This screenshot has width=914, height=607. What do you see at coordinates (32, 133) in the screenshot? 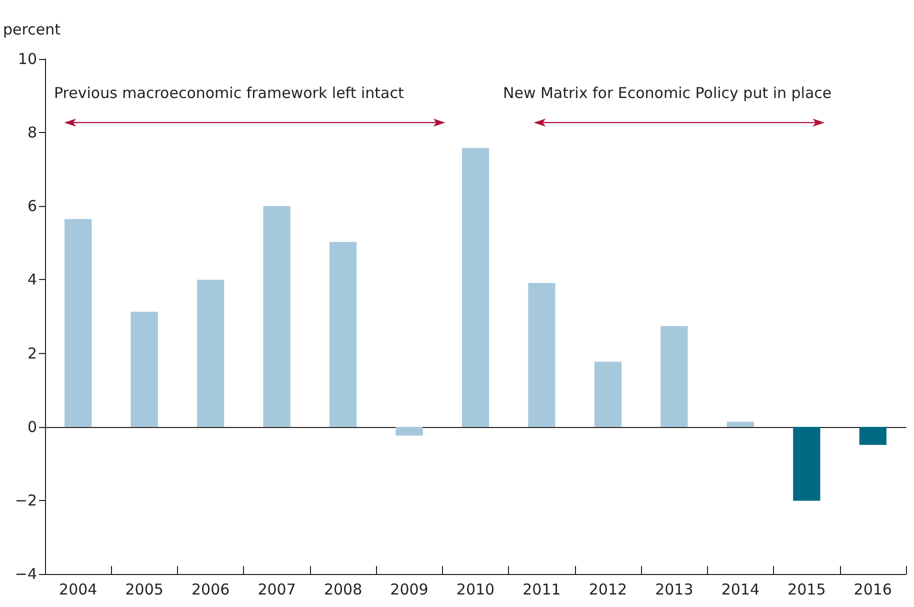
I see `y-tick-label: 8` at bounding box center [32, 133].